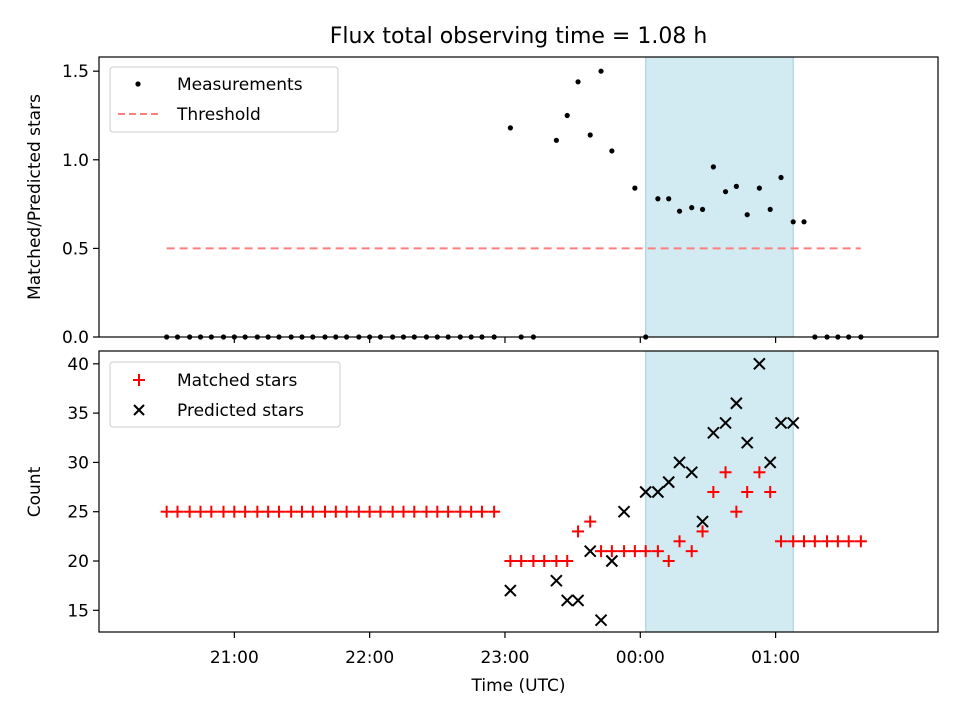 Image resolution: width=960 pixels, height=720 pixels. What do you see at coordinates (234, 658) in the screenshot?
I see `x-tick-label: 21:00` at bounding box center [234, 658].